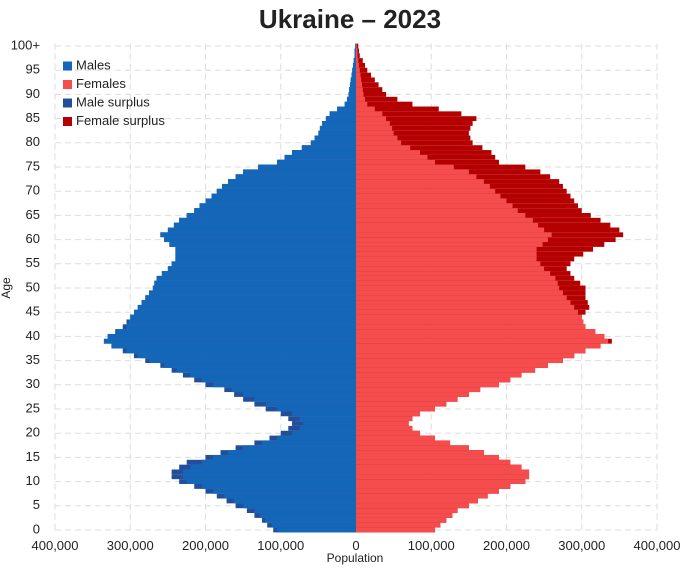  I want to click on legend-swatch, so click(67, 66).